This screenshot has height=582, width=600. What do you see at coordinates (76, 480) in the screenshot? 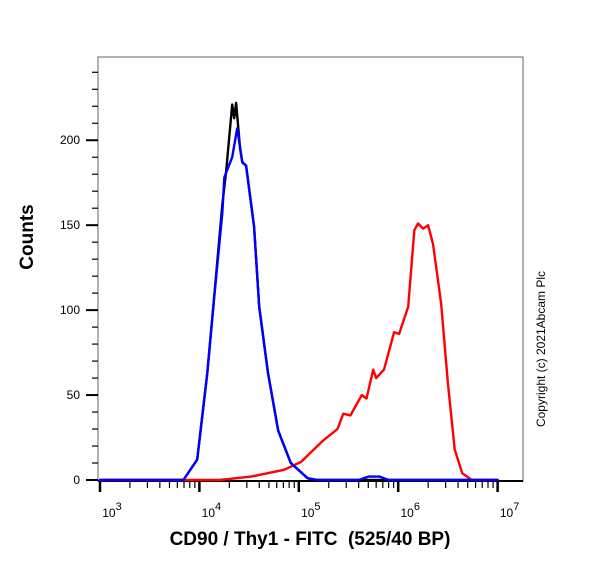
I see `y-tick-label: 0` at bounding box center [76, 480].